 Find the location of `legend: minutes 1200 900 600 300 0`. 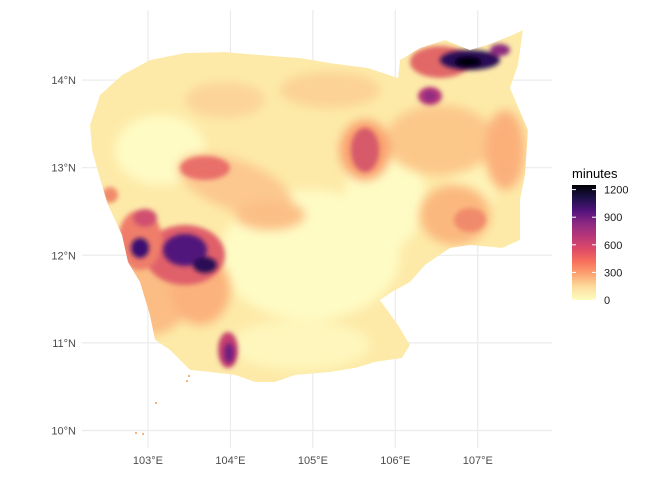

legend: minutes 1200 900 600 300 0 is located at coordinates (600, 236).